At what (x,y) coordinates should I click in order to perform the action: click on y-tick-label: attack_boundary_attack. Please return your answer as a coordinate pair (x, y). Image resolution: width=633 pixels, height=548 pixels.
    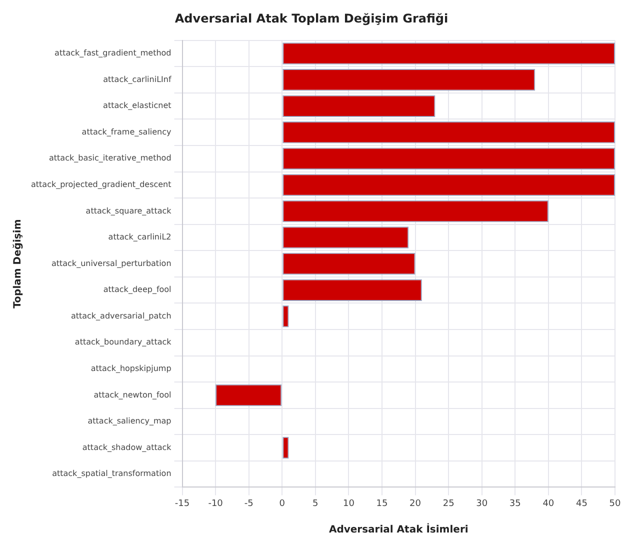
    Looking at the image, I should click on (123, 342).